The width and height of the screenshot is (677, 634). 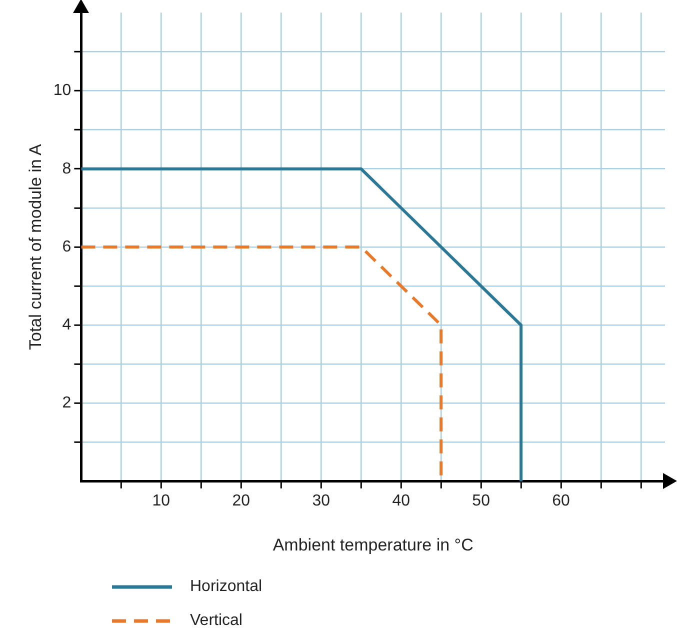 What do you see at coordinates (161, 501) in the screenshot?
I see `x-tick-label: 10` at bounding box center [161, 501].